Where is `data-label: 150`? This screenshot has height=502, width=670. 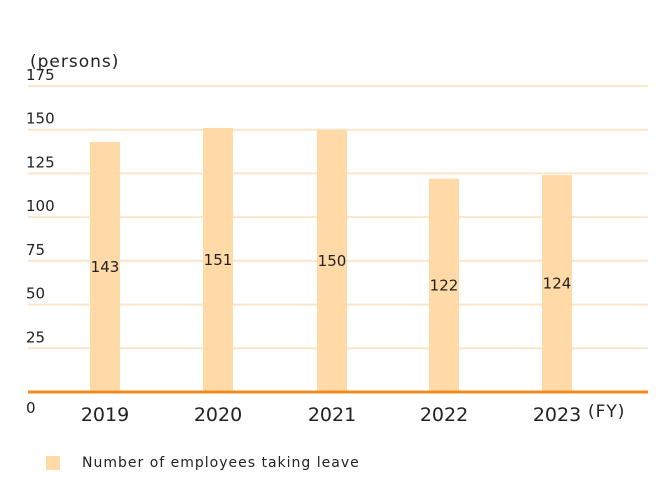
data-label: 150 is located at coordinates (332, 261).